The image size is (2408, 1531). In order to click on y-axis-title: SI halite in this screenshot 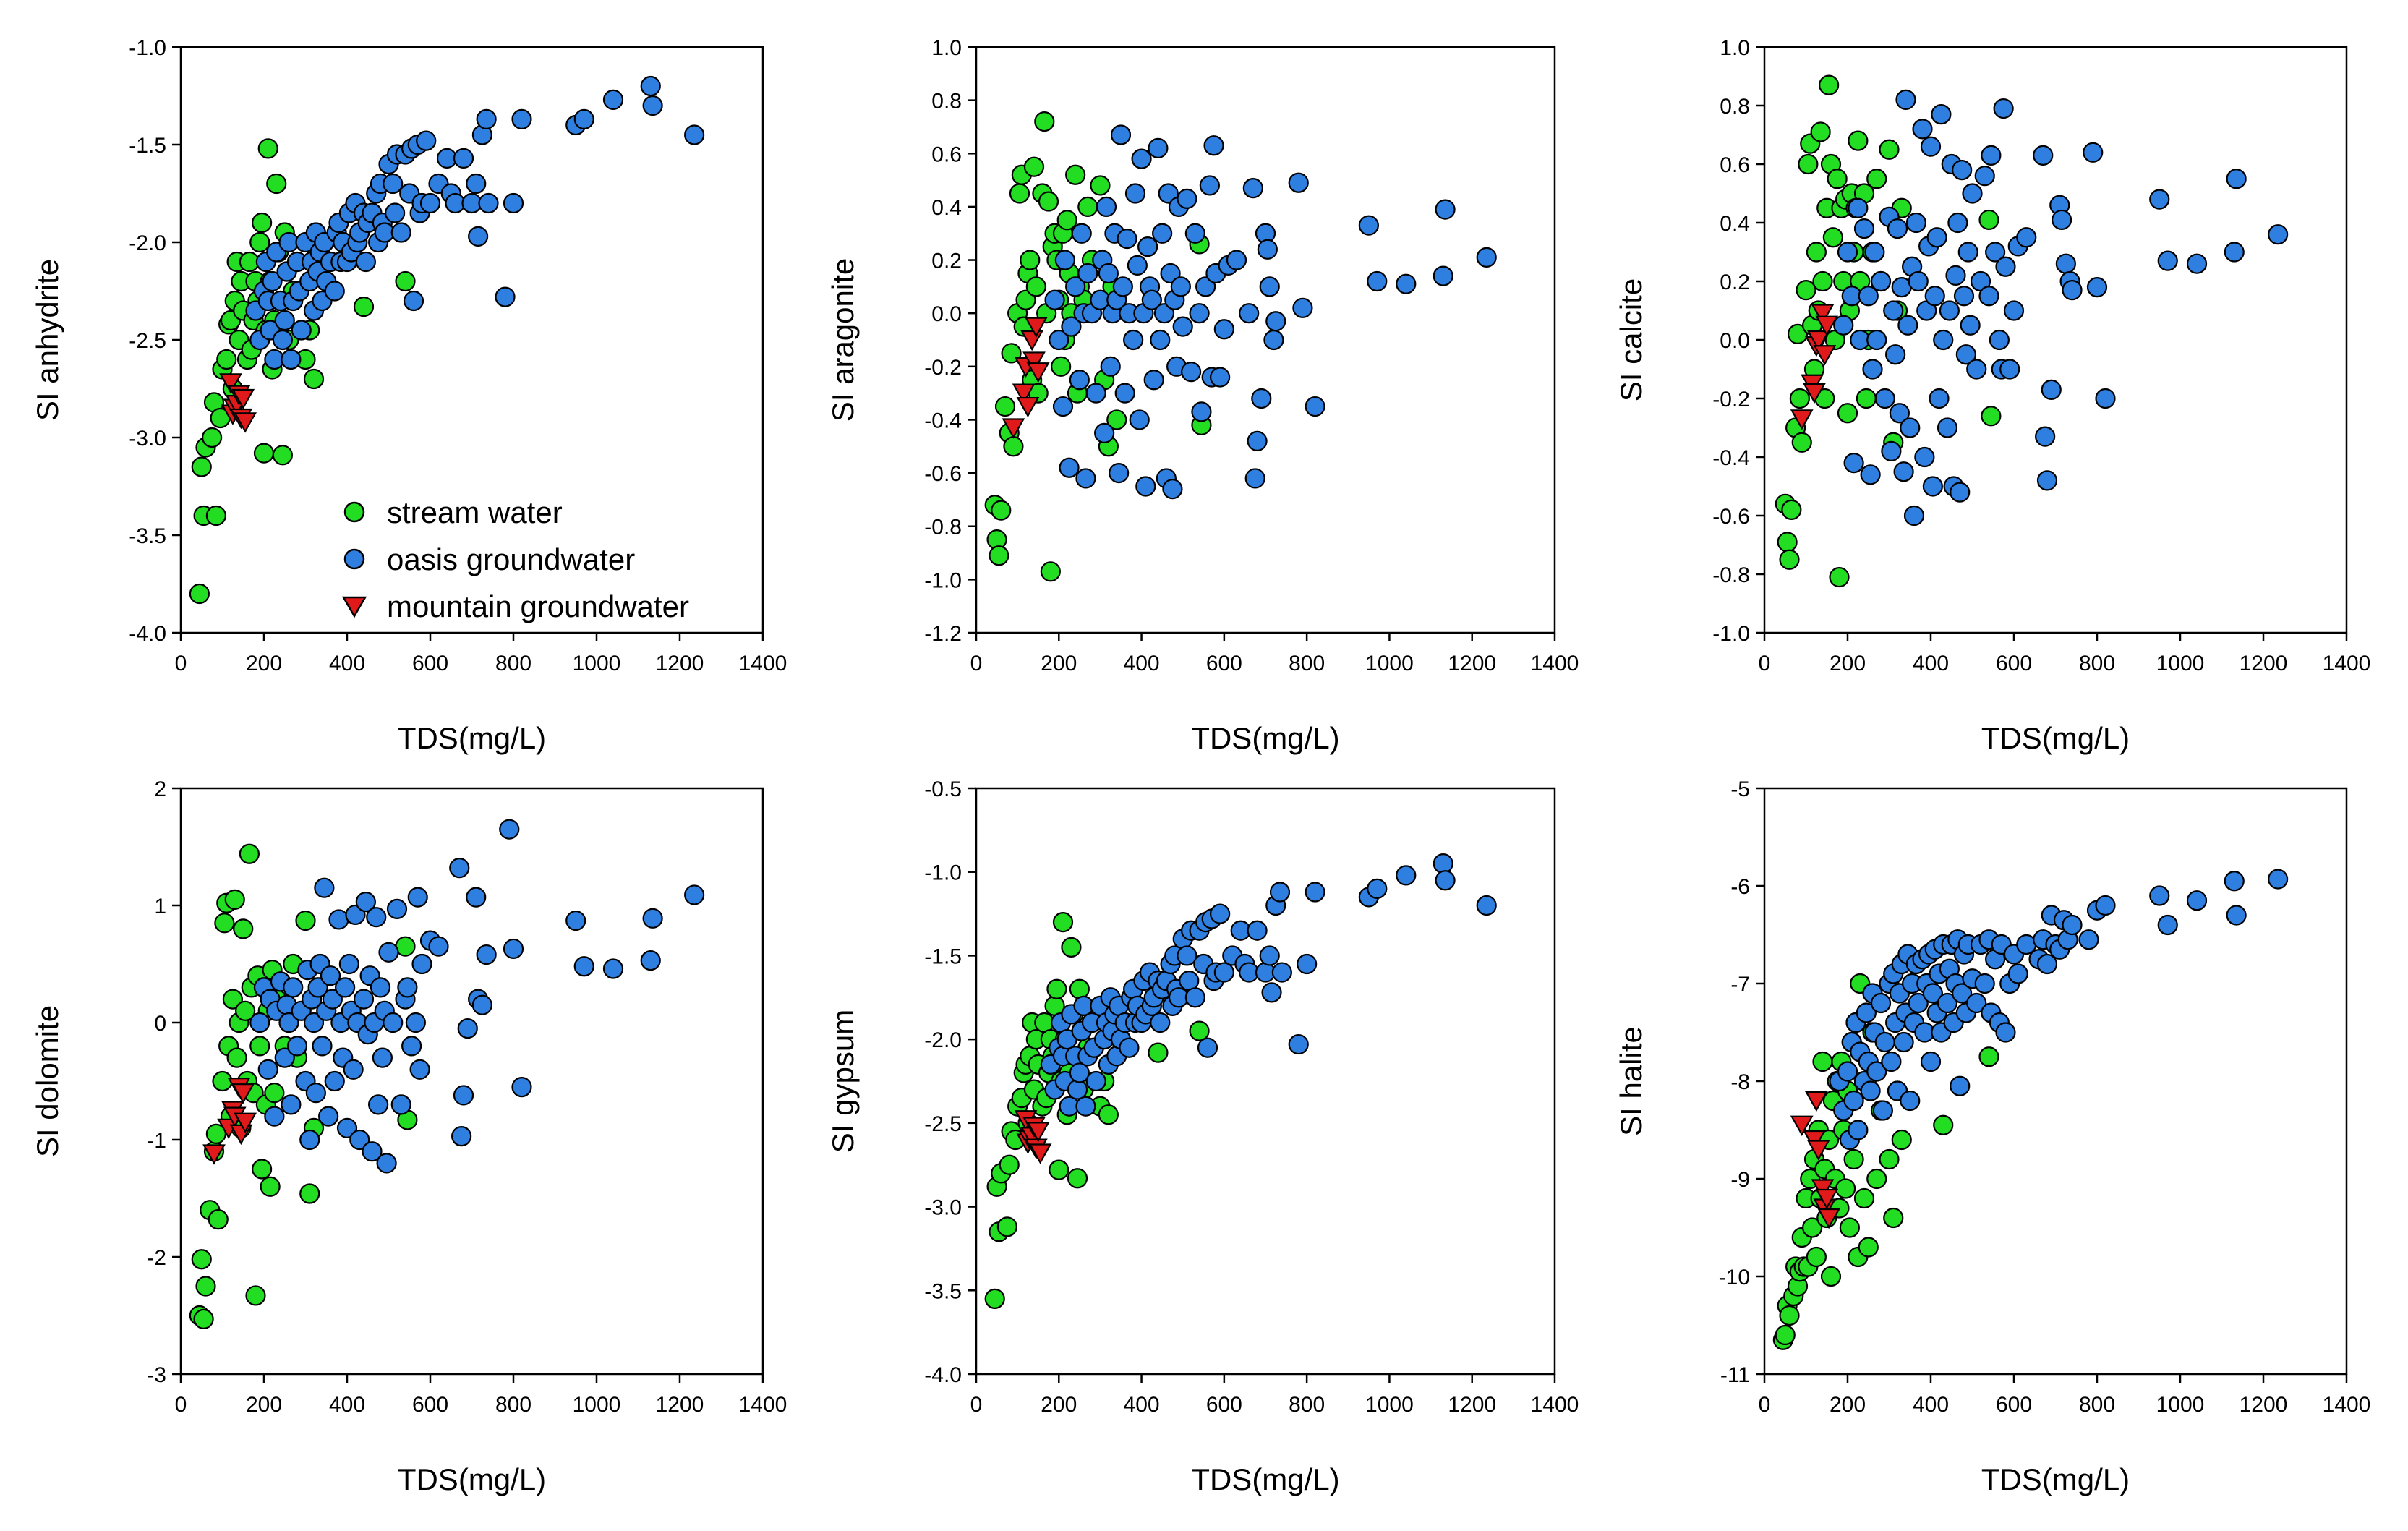, I will do `click(1631, 1081)`.